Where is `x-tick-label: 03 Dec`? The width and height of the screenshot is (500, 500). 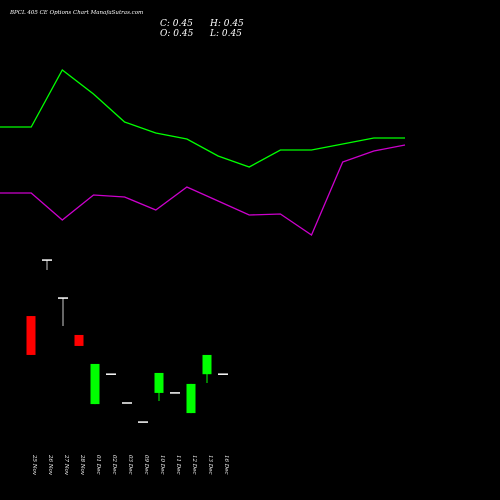 x-tick-label: 03 Dec is located at coordinates (130, 465).